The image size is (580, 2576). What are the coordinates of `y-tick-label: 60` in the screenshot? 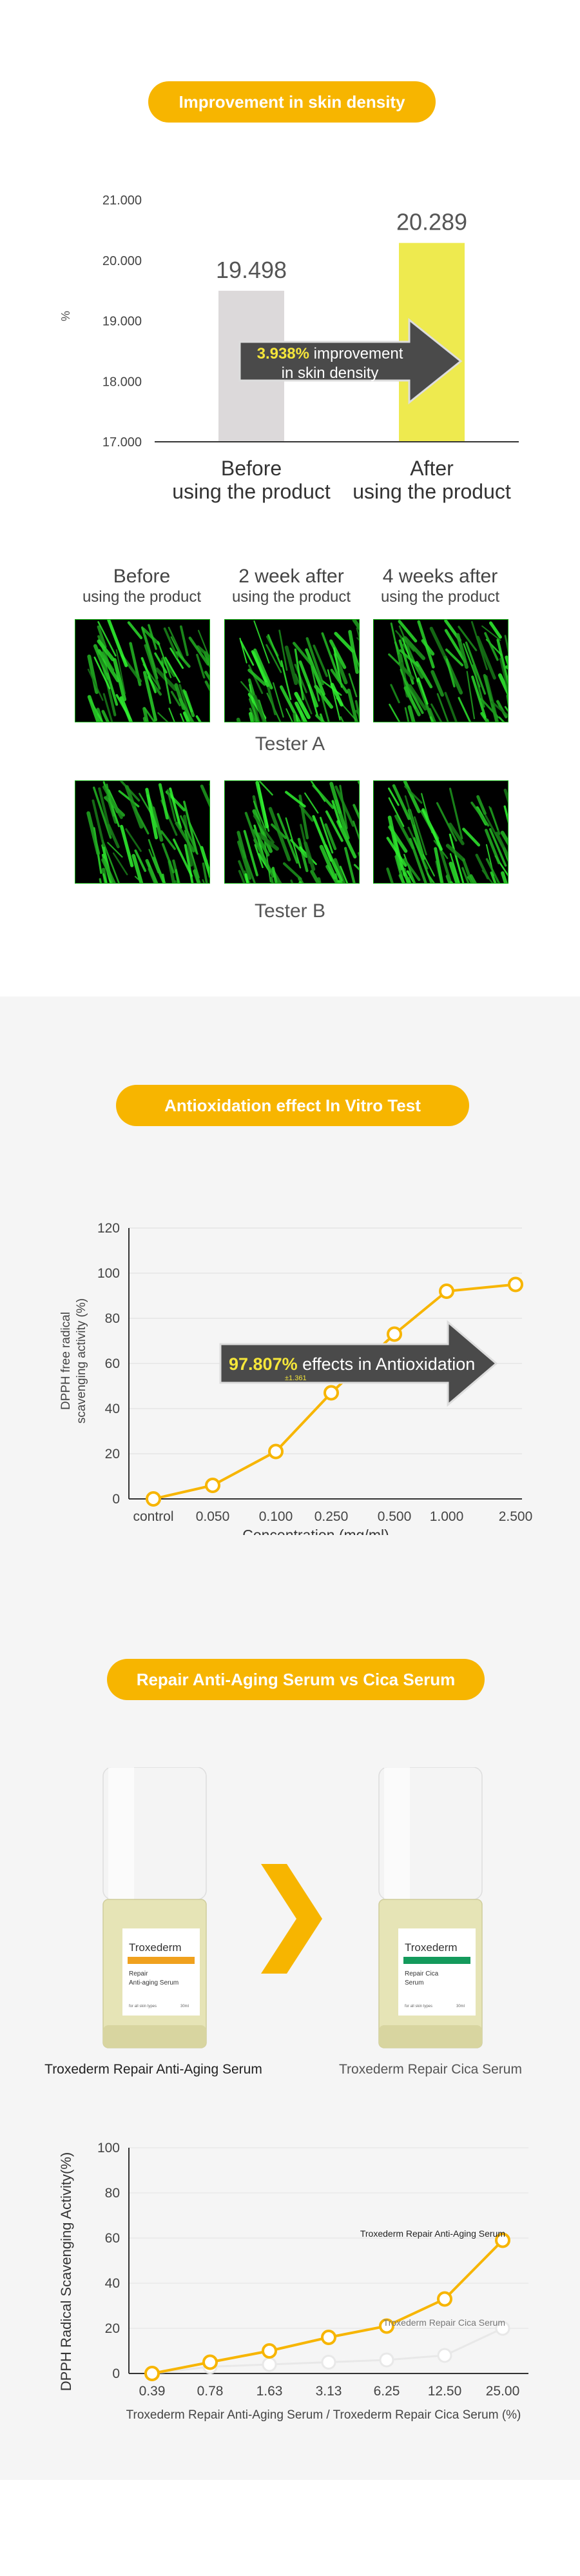 It's located at (112, 1364).